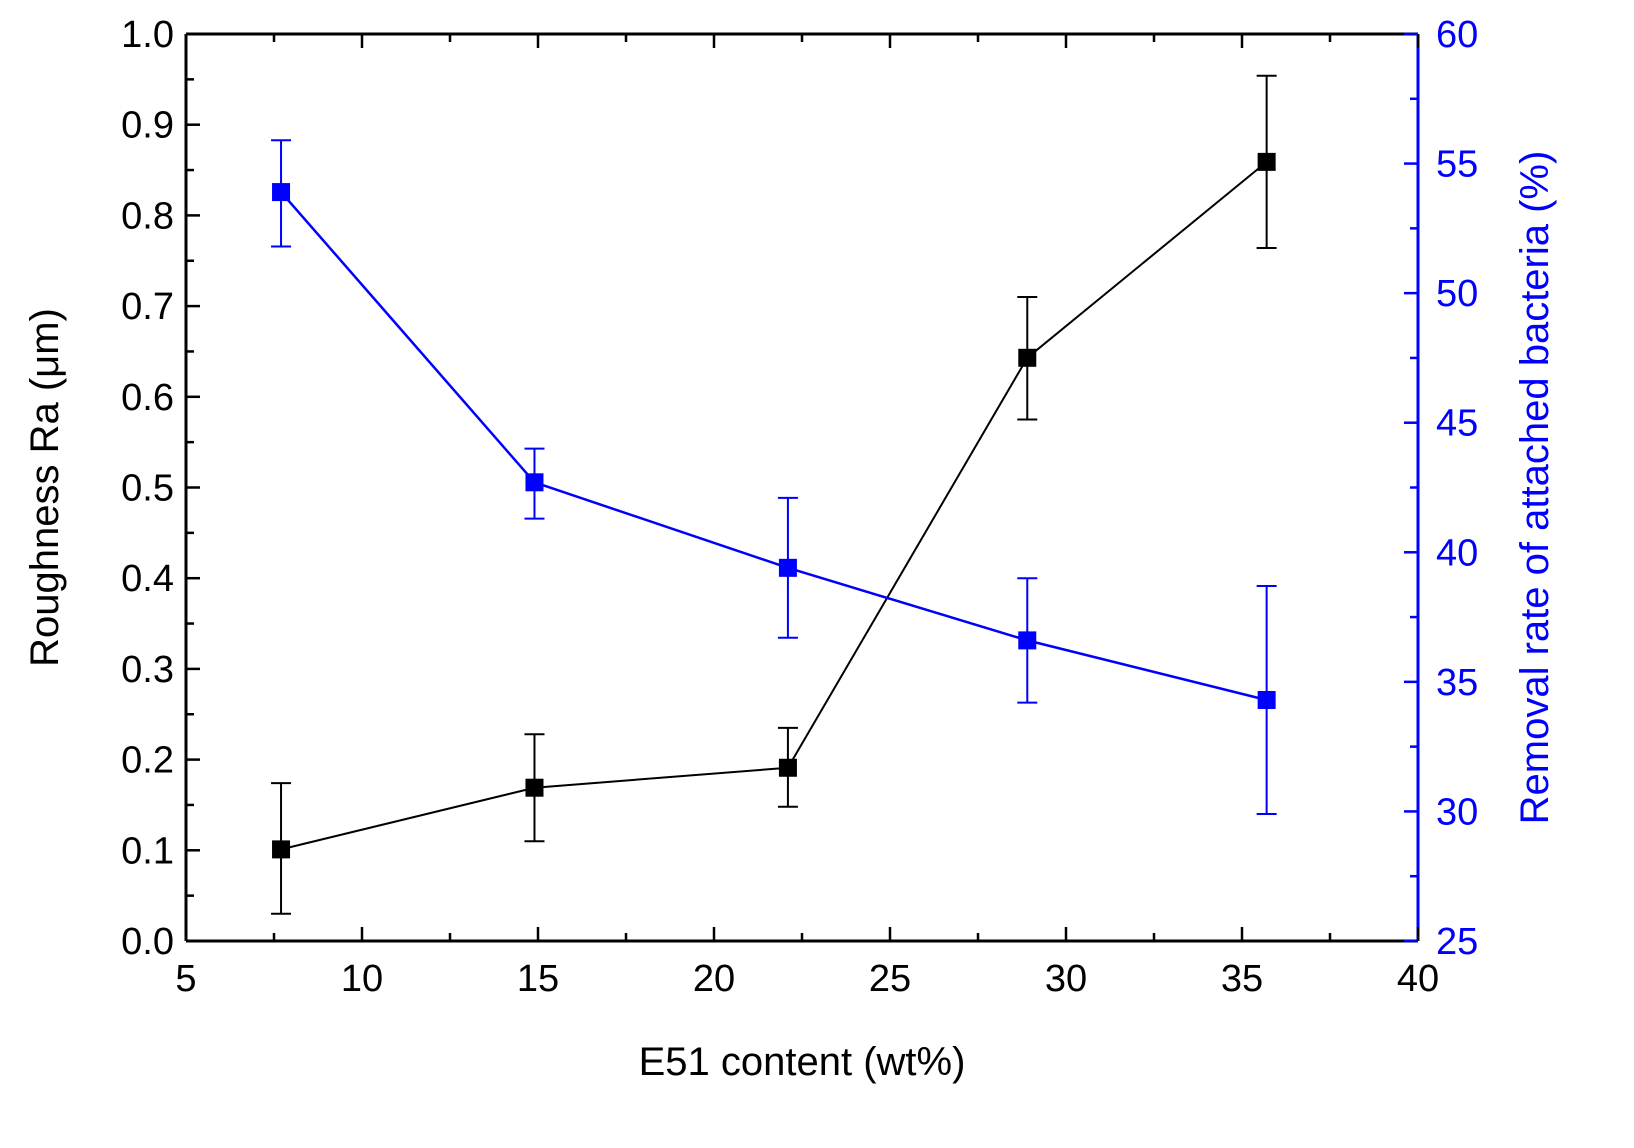 The image size is (1634, 1148). Describe the element at coordinates (147, 489) in the screenshot. I see `y-left-tick-label: 0.5` at that location.